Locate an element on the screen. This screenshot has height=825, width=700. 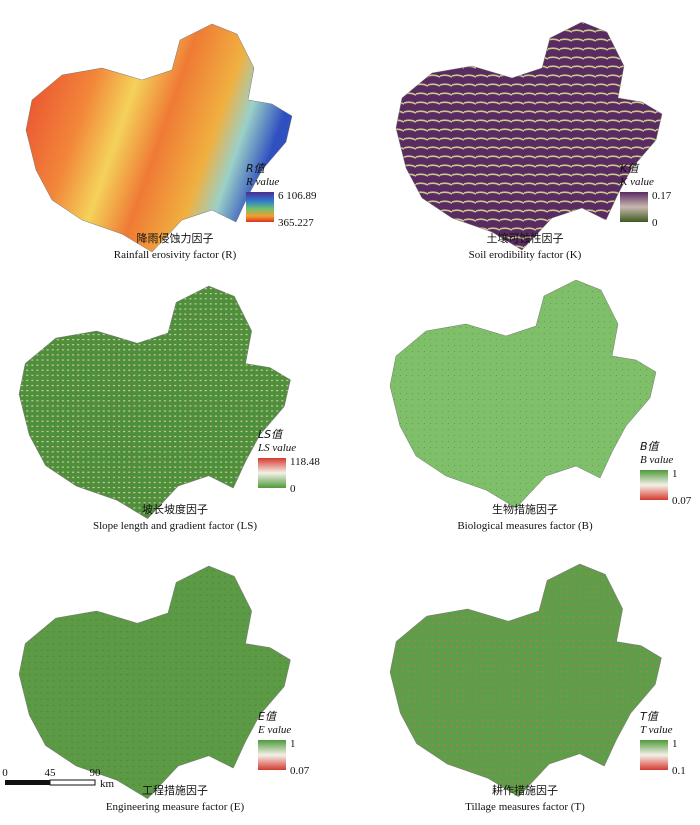
legend-title: K值 is located at coordinates (630, 168).